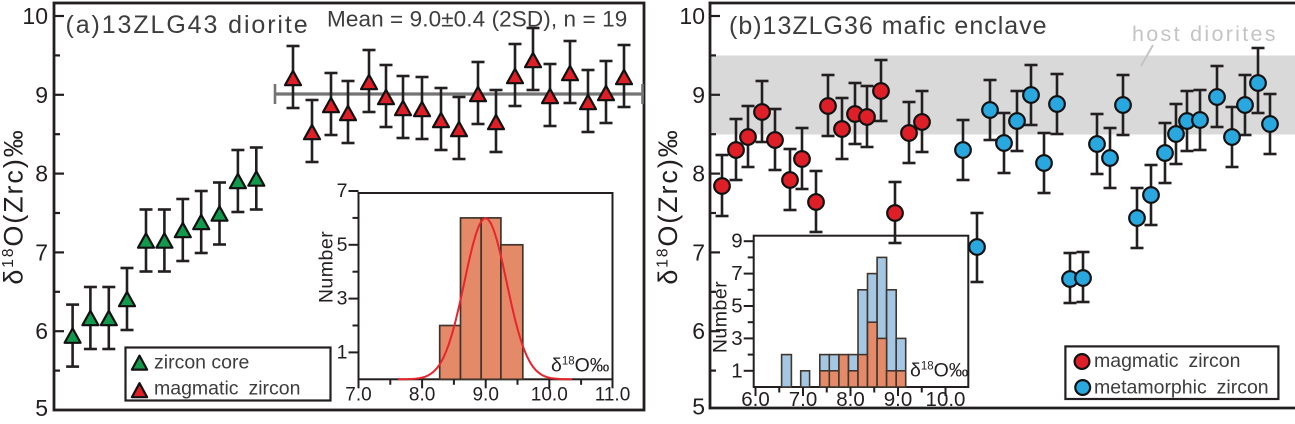 The image size is (1295, 424). I want to click on svg-text: 6.0, so click(755, 399).